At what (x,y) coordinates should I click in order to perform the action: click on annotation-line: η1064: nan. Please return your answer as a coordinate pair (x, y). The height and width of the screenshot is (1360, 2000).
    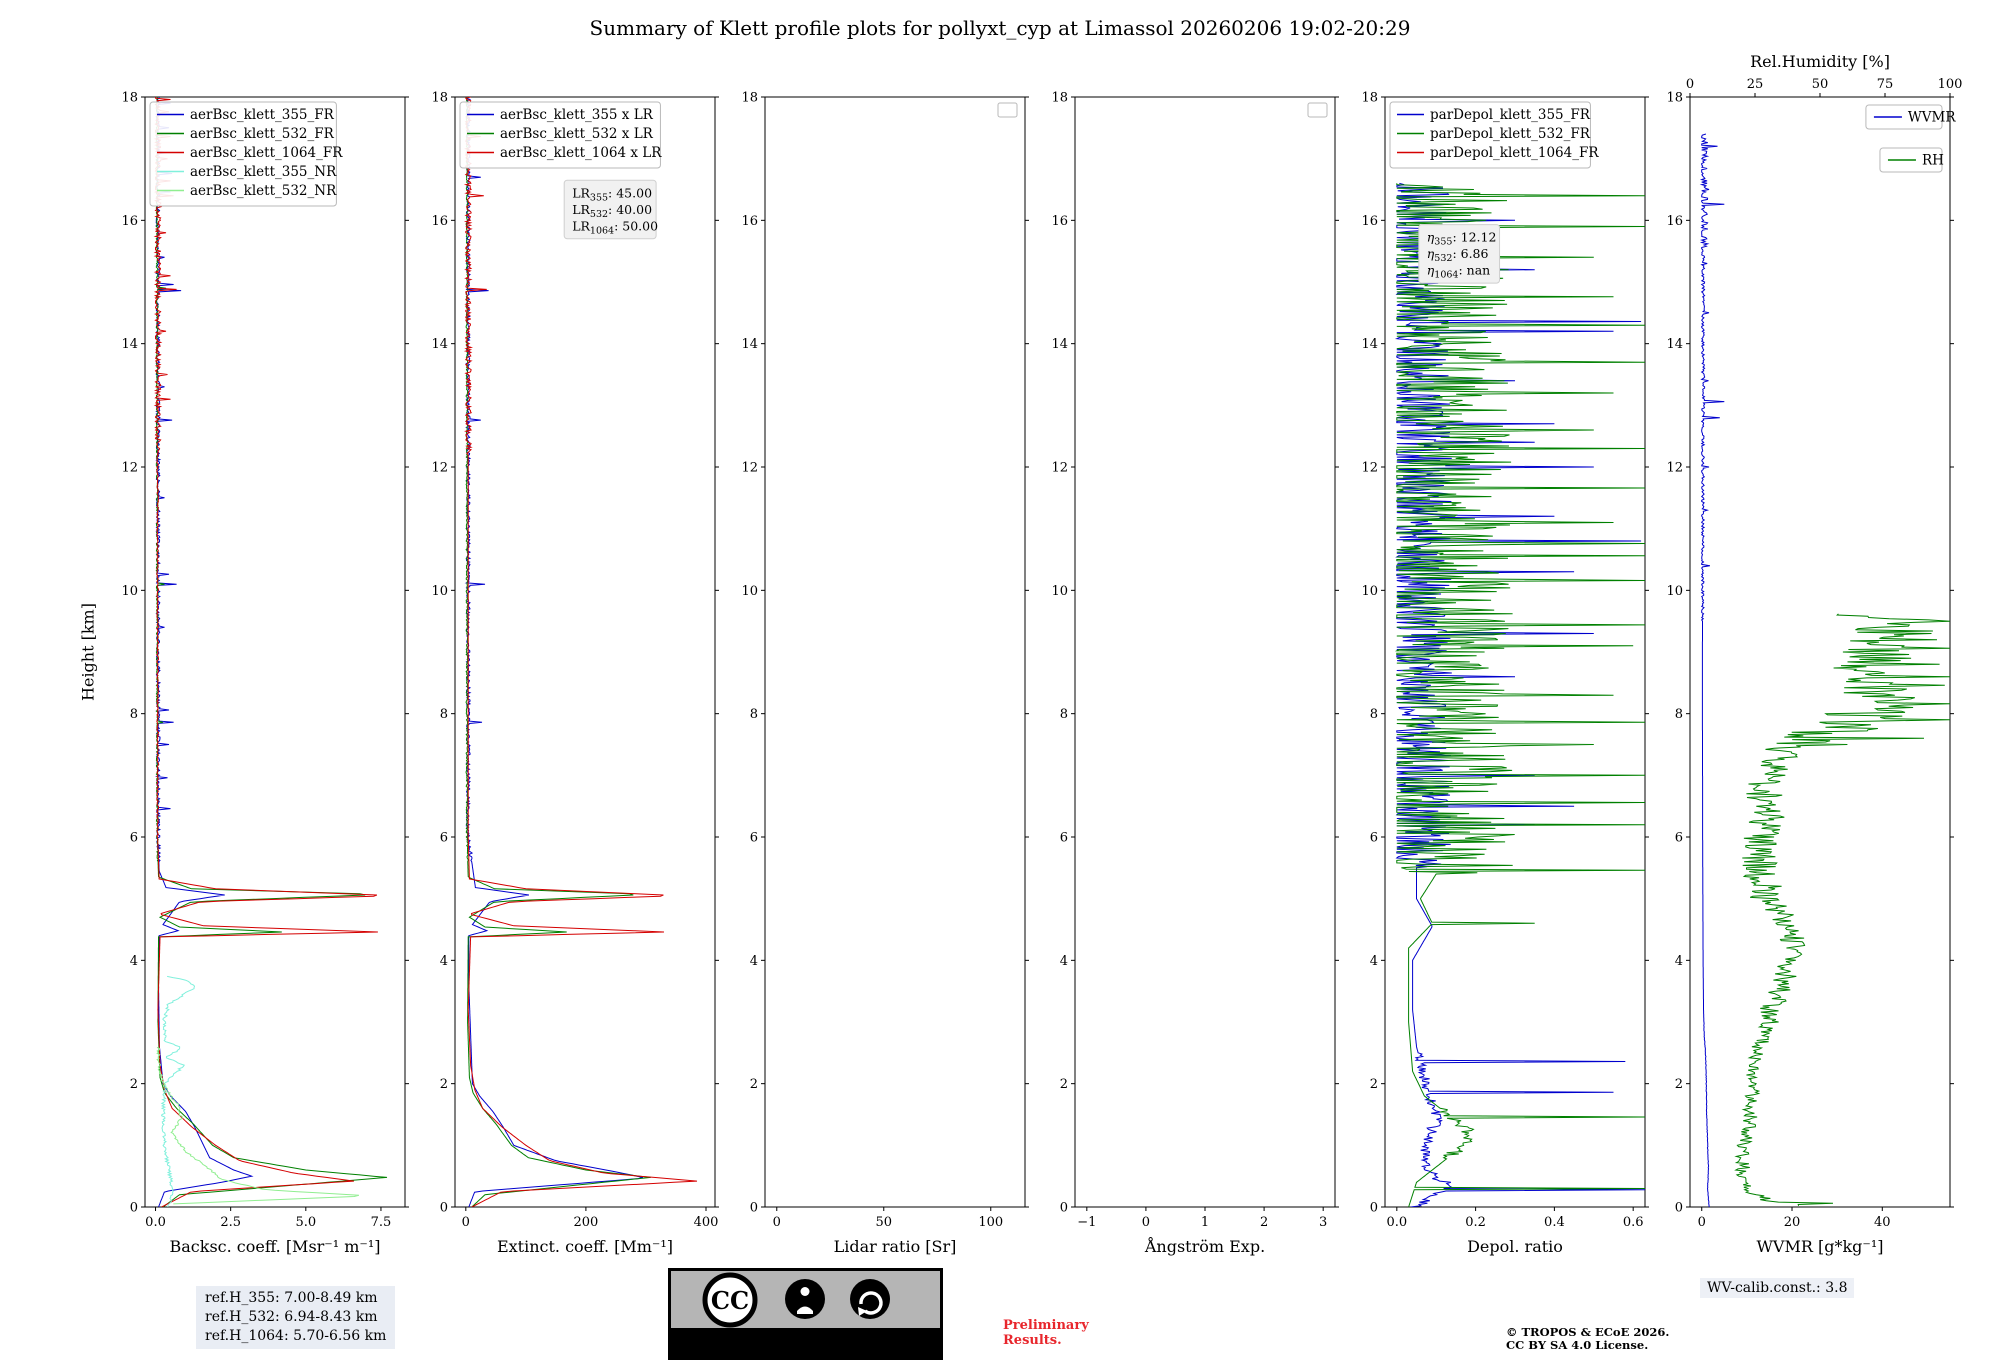
    Looking at the image, I should click on (1458, 272).